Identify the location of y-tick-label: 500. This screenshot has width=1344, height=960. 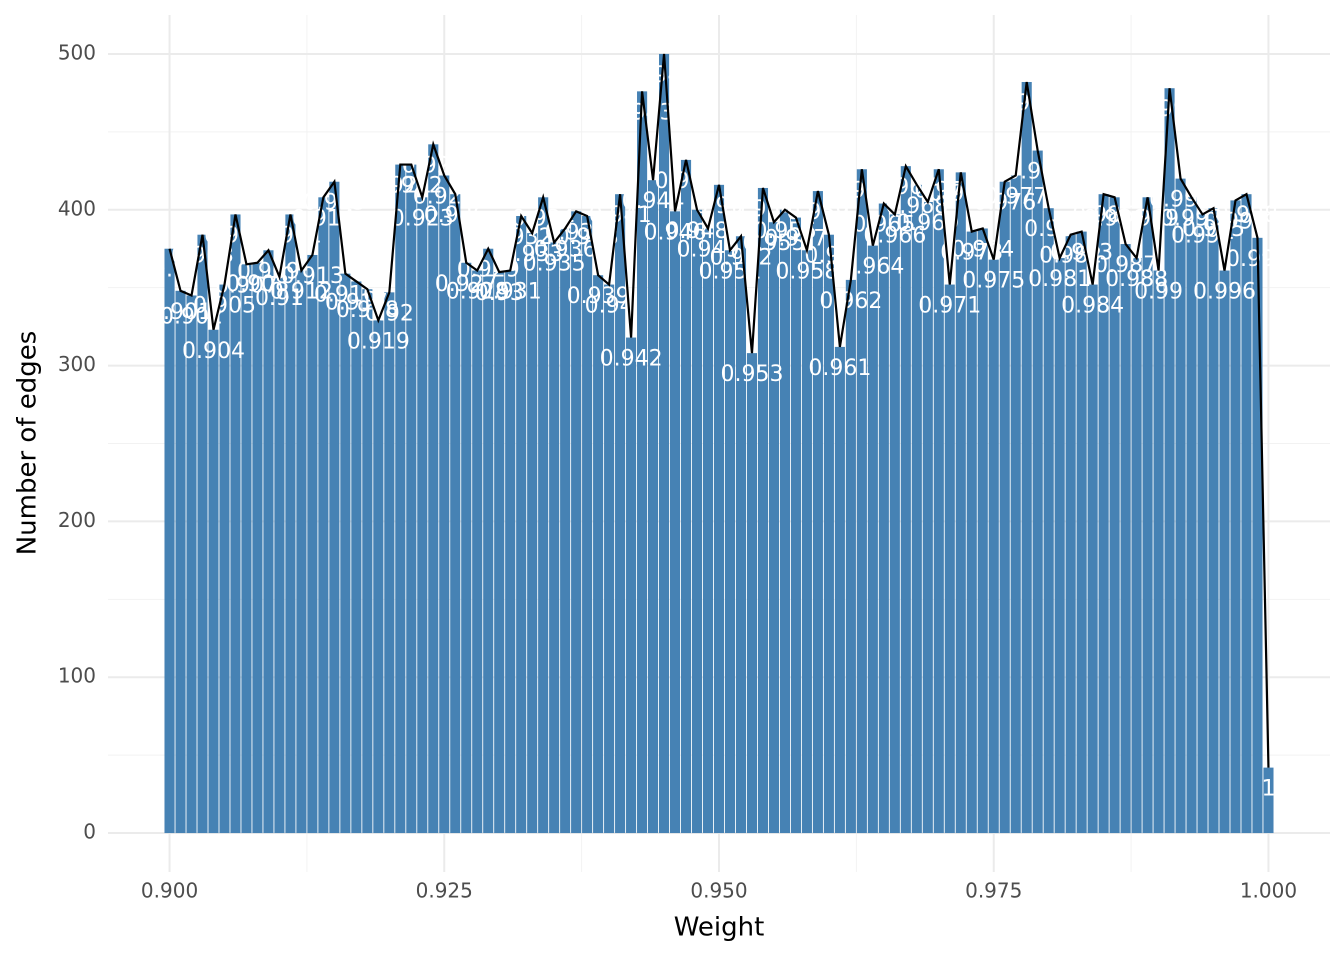
(77, 52).